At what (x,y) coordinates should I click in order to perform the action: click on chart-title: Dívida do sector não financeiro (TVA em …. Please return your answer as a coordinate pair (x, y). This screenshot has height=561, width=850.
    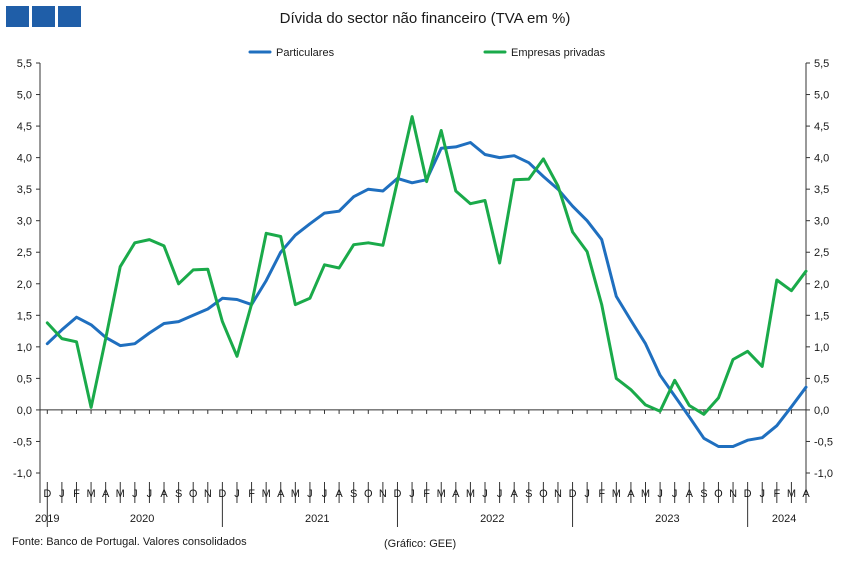
    Looking at the image, I should click on (425, 18).